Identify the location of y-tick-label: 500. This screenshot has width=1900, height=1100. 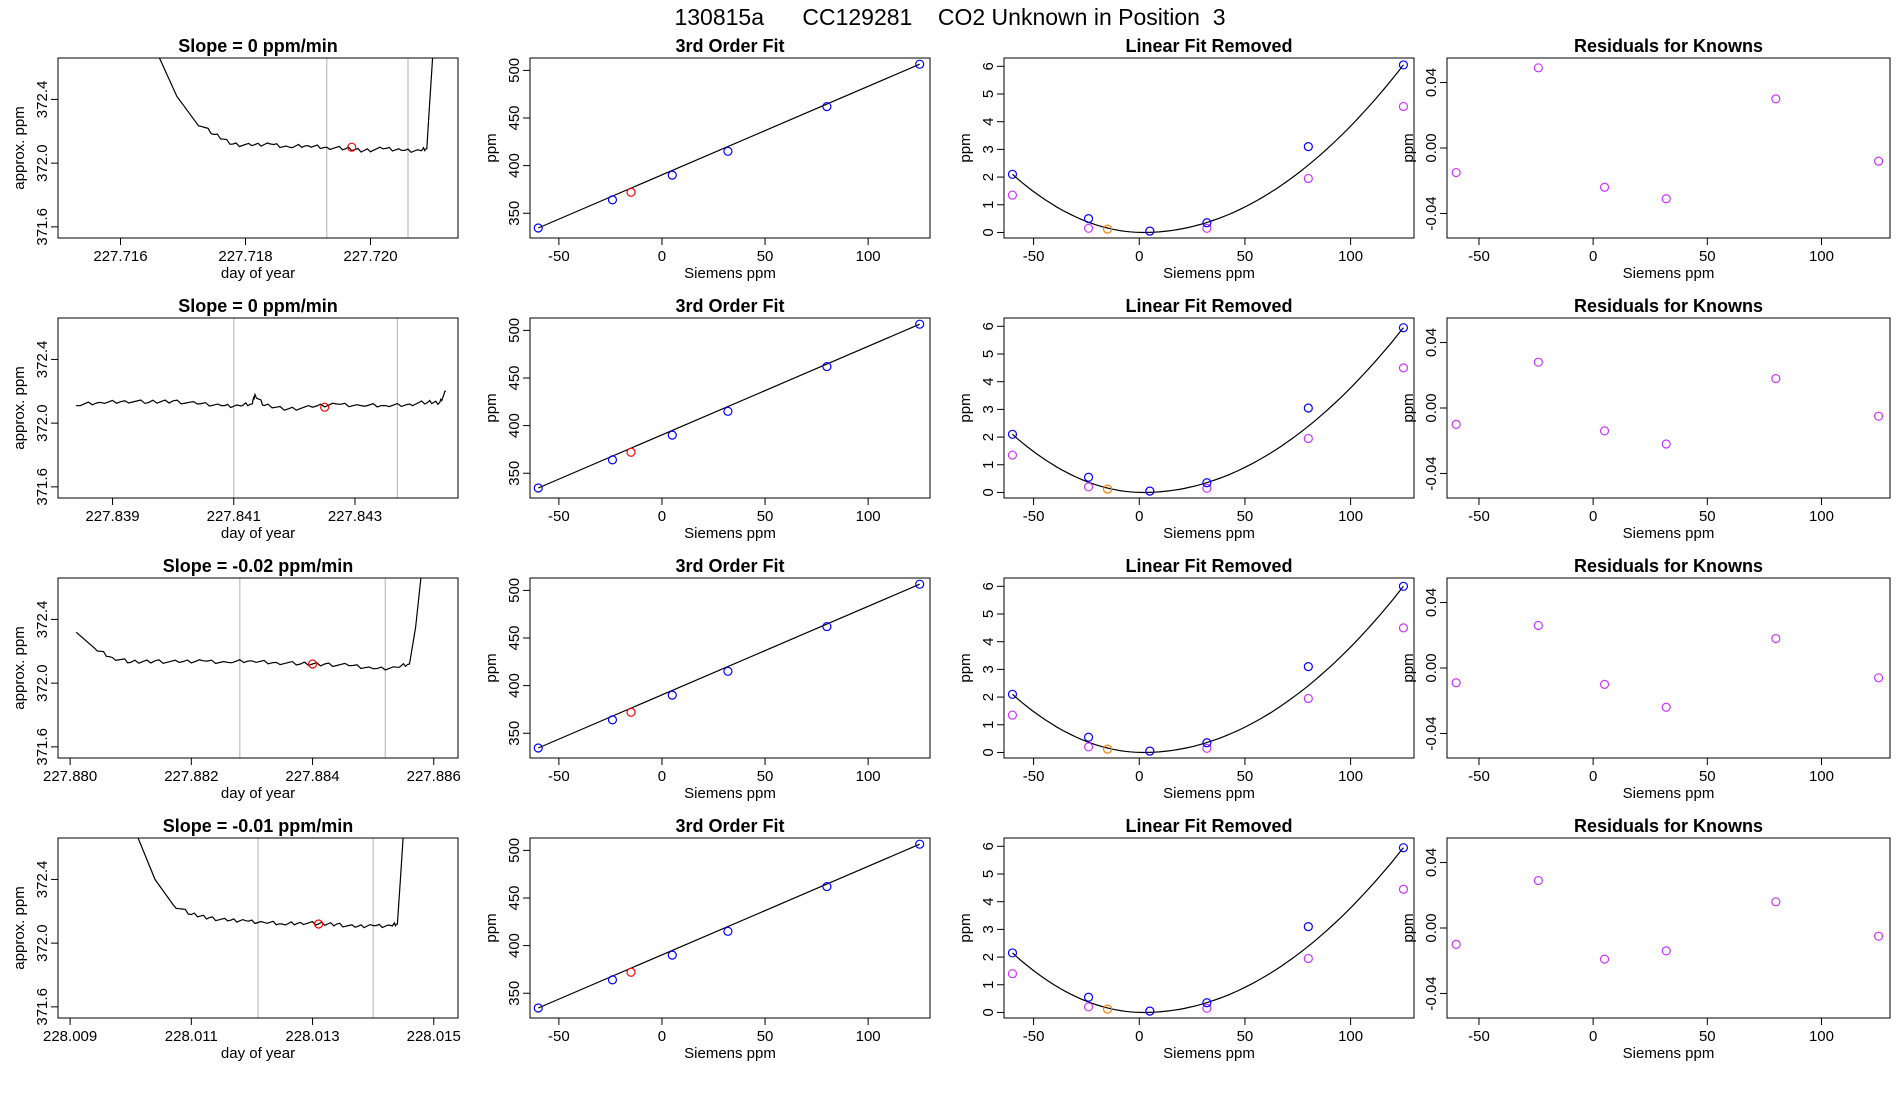
(514, 330).